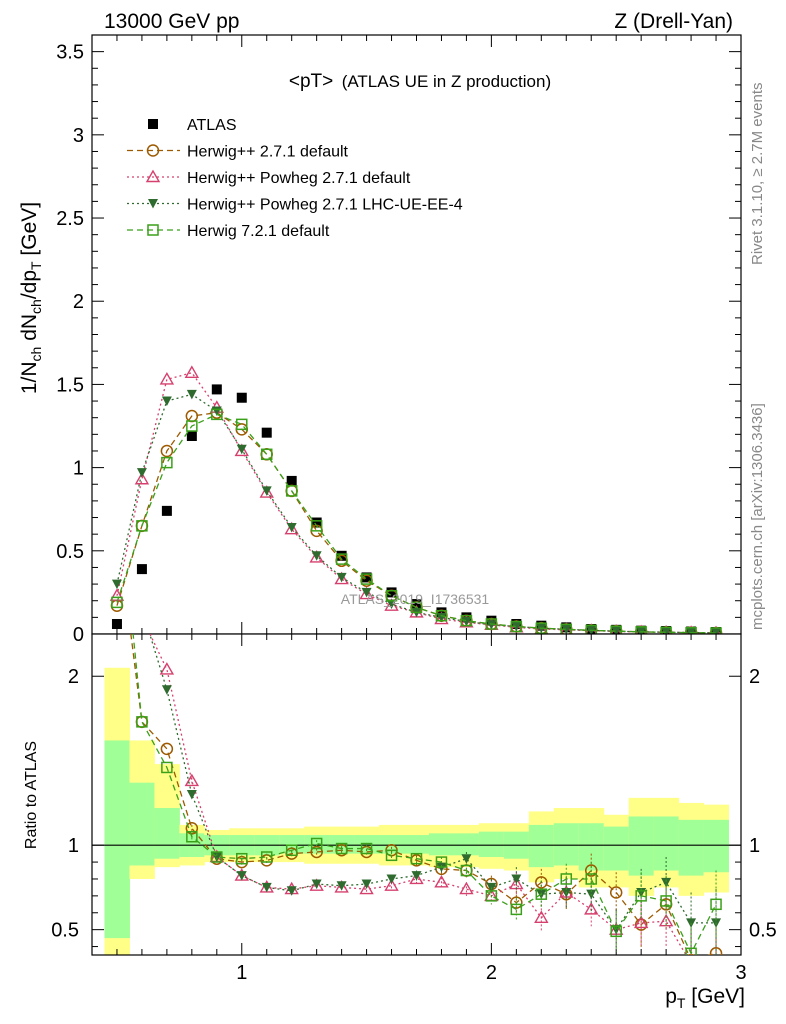 The height and width of the screenshot is (1024, 786). Describe the element at coordinates (73, 677) in the screenshot. I see `ratio-y-tick-label: 2` at that location.